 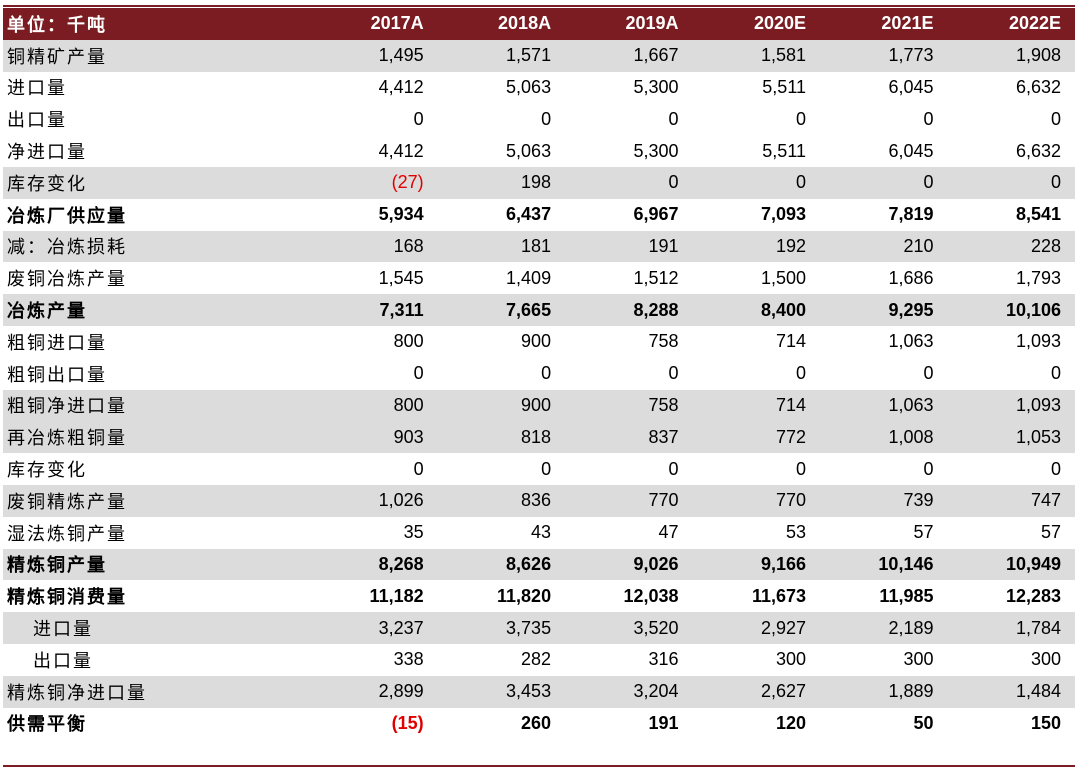 What do you see at coordinates (911, 341) in the screenshot?
I see `value-cell: 1,063` at bounding box center [911, 341].